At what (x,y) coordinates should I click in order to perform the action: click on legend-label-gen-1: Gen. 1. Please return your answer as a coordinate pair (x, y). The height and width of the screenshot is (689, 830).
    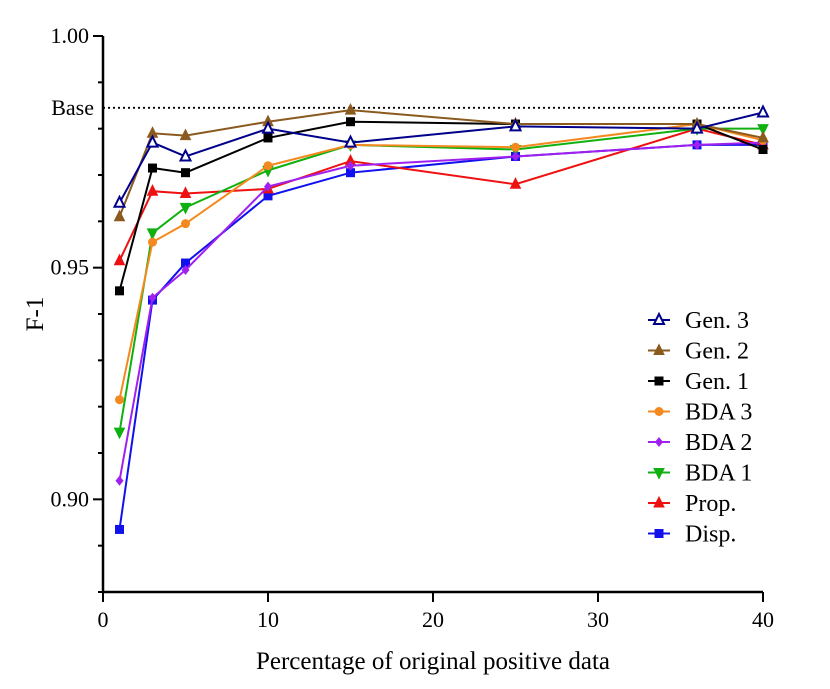
    Looking at the image, I should click on (717, 382).